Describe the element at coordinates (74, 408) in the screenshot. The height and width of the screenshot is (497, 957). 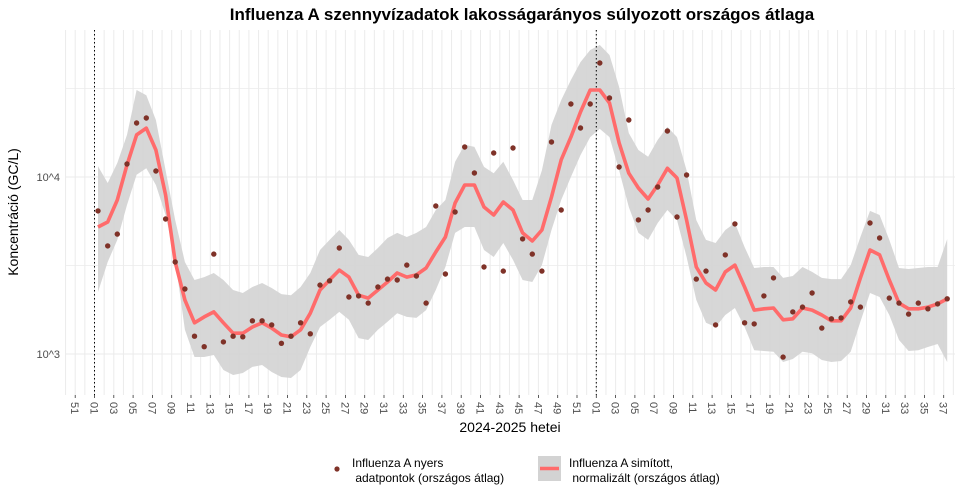
I see `x-tick-label: 51` at that location.